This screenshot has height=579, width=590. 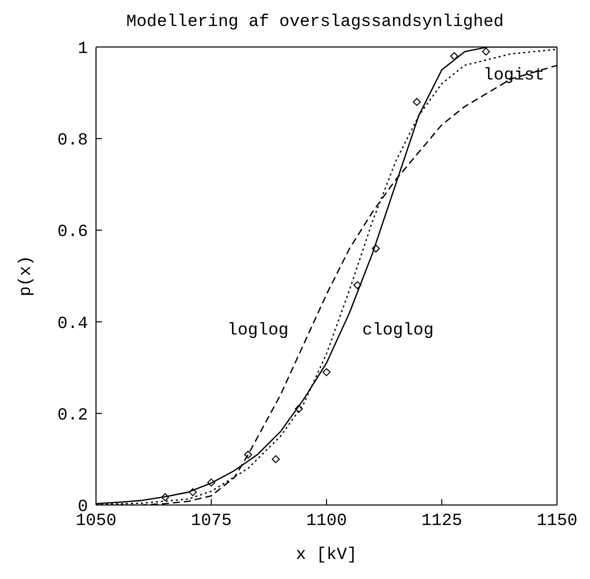 I want to click on x-tick-label: 1075, so click(x=211, y=522).